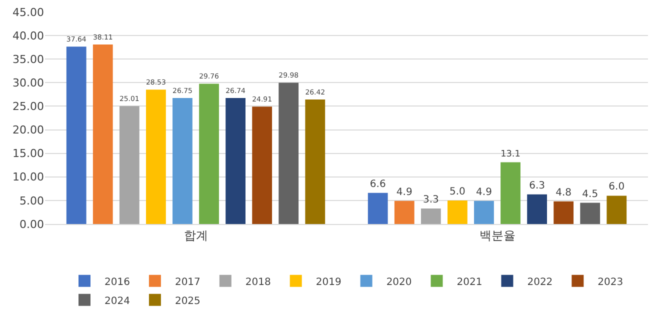  Describe the element at coordinates (611, 282) in the screenshot. I see `legend-label: 2023` at that location.